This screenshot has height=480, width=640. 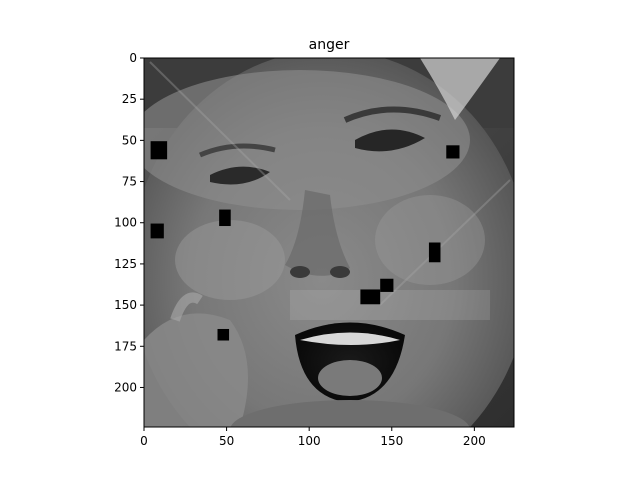 I want to click on x-tick-label: 200, so click(x=474, y=441).